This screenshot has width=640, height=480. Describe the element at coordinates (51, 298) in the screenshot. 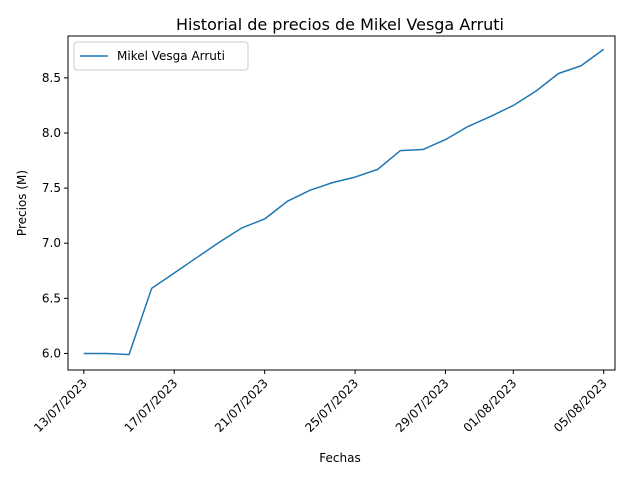

I see `y-tick-label: 6.5` at that location.